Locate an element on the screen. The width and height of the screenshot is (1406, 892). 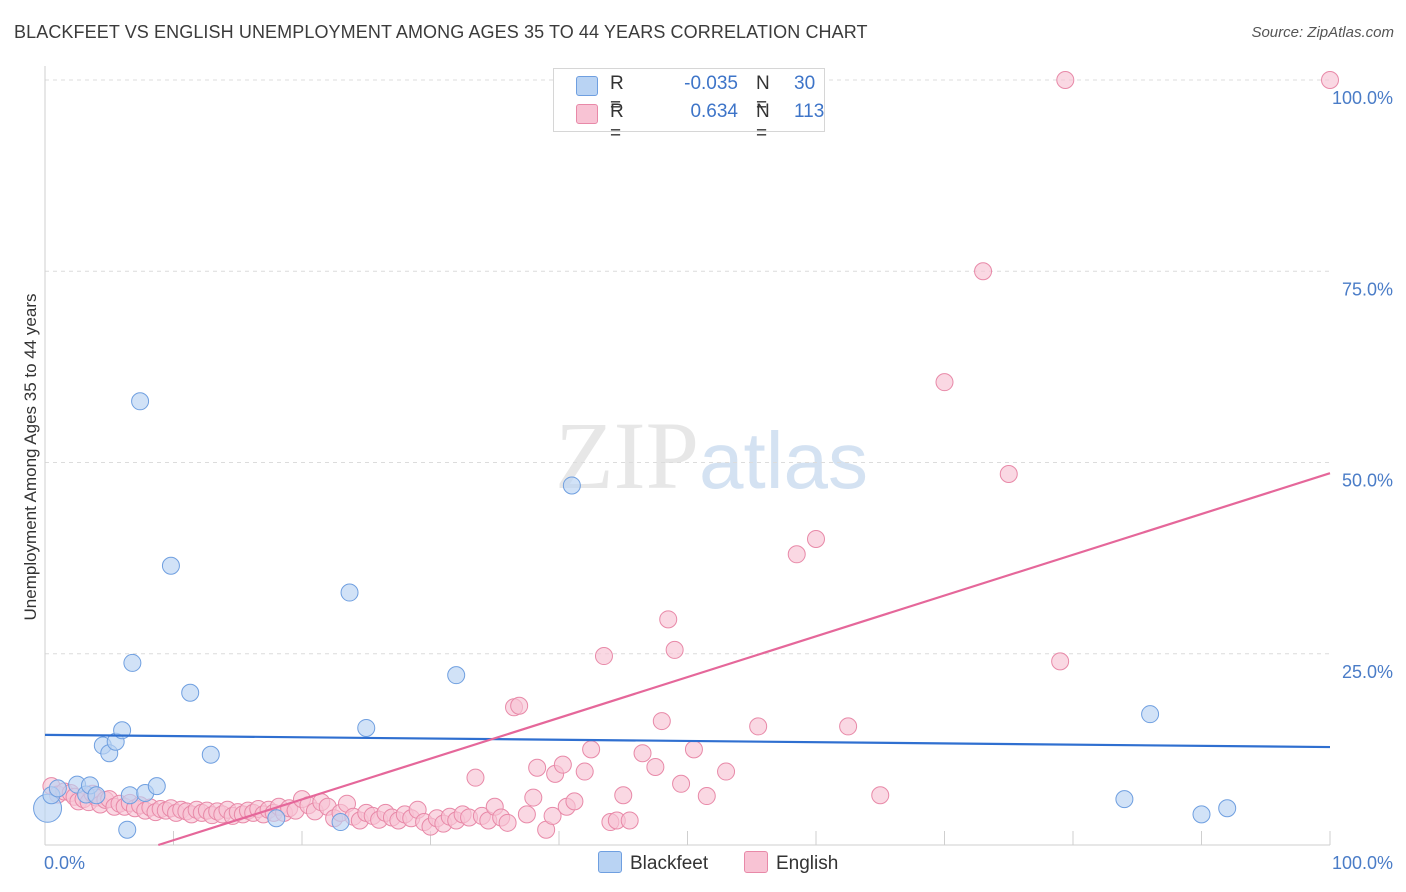
blackfeet-trend-line is located at coordinates (687, 741).